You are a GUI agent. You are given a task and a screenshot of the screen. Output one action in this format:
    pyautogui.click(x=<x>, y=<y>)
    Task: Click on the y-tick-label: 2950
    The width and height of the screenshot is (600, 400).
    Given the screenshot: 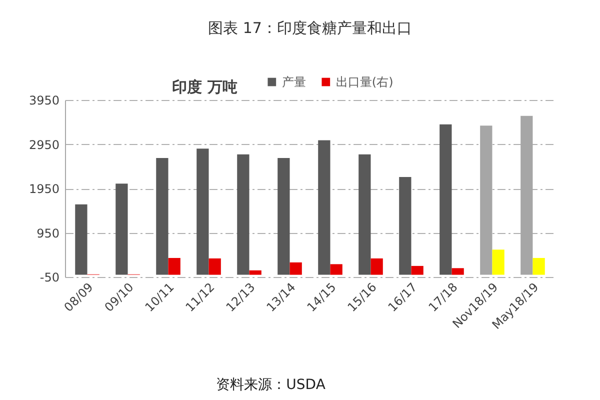 What is the action you would take?
    pyautogui.click(x=44, y=145)
    